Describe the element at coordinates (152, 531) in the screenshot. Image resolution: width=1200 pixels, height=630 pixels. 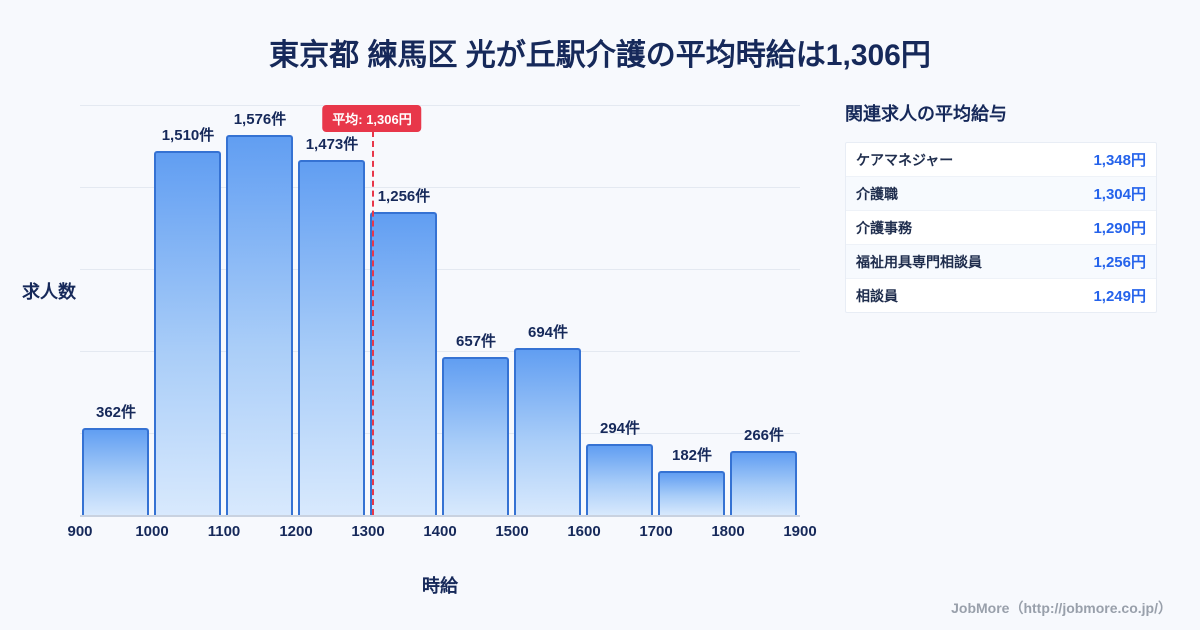
I see `x-tick-label: 1000` at that location.